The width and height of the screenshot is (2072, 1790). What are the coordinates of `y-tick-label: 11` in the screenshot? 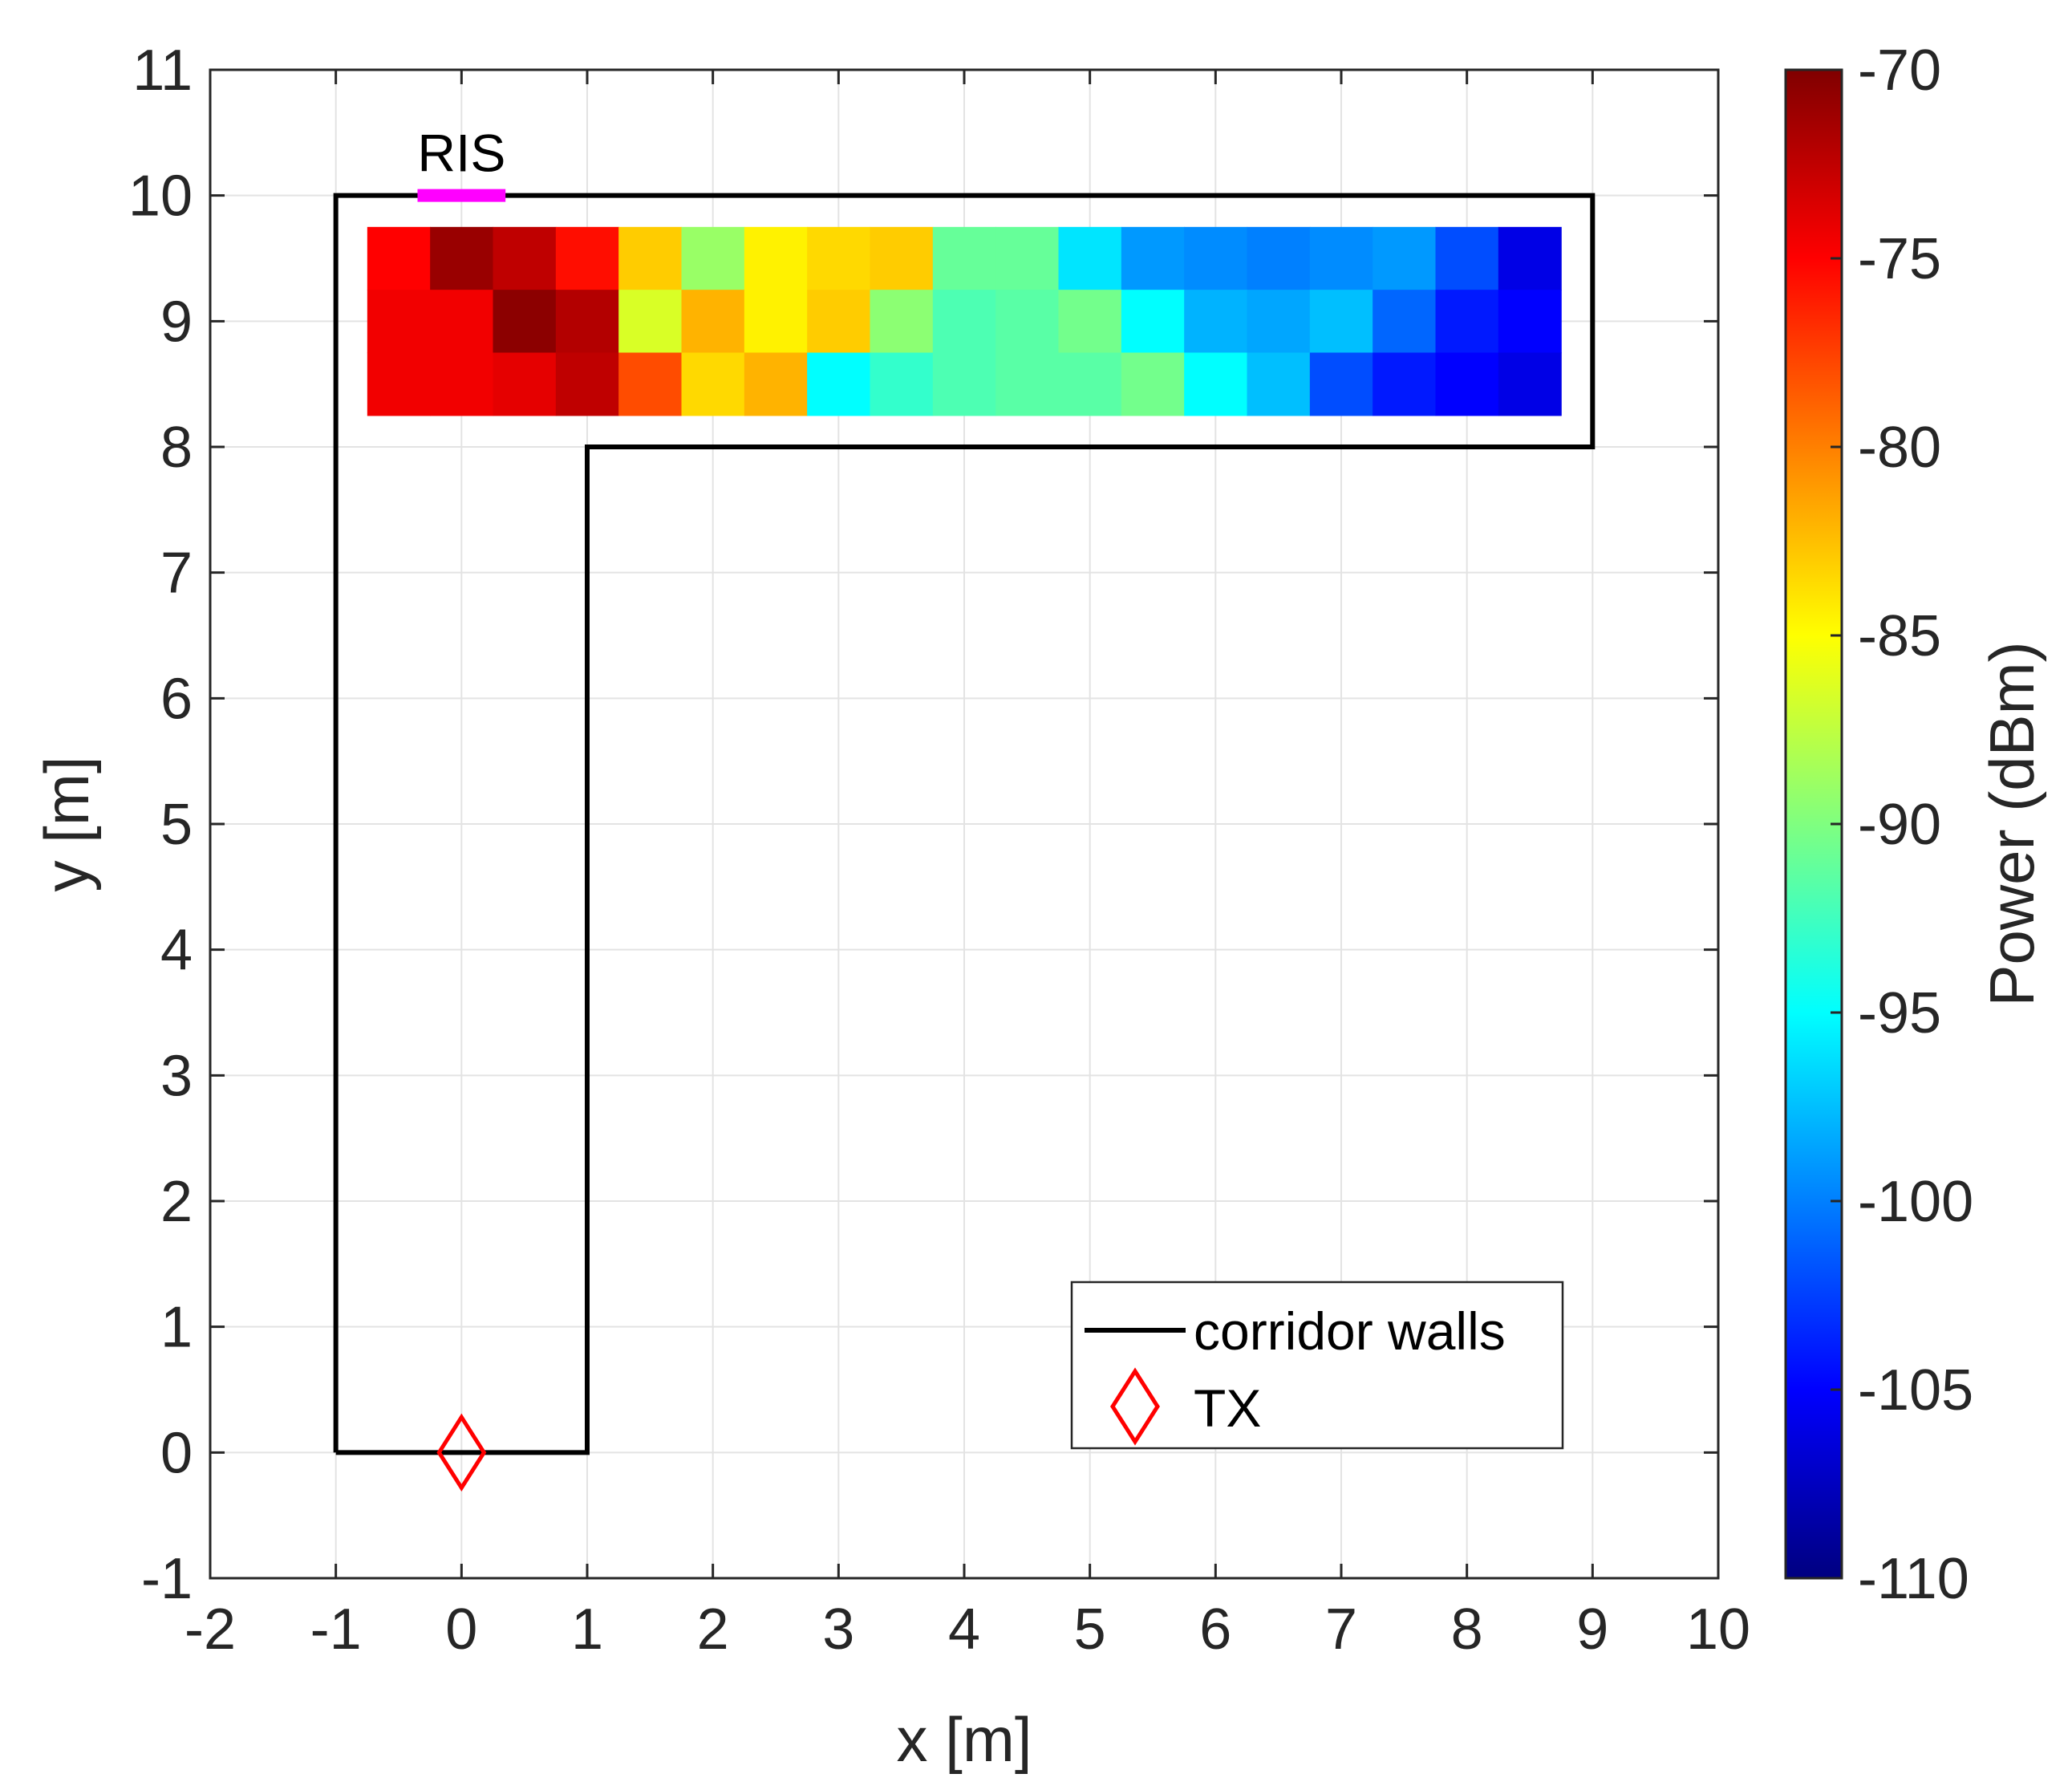 It's located at (162, 71).